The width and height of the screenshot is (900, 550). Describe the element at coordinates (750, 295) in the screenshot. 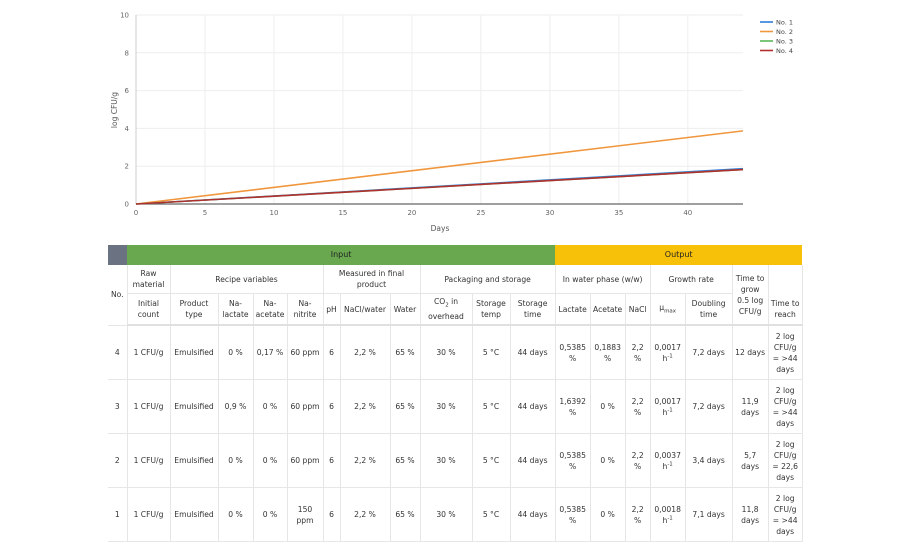

I see `col-time-to-grow: Time to grow 0.5 log CFU/g` at that location.